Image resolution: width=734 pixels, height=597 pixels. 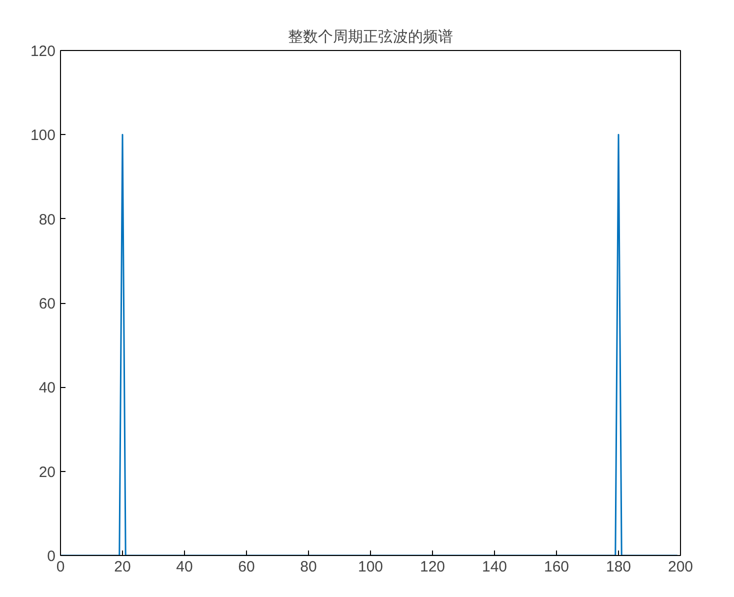 What do you see at coordinates (619, 567) in the screenshot?
I see `x-tick-label: 180` at bounding box center [619, 567].